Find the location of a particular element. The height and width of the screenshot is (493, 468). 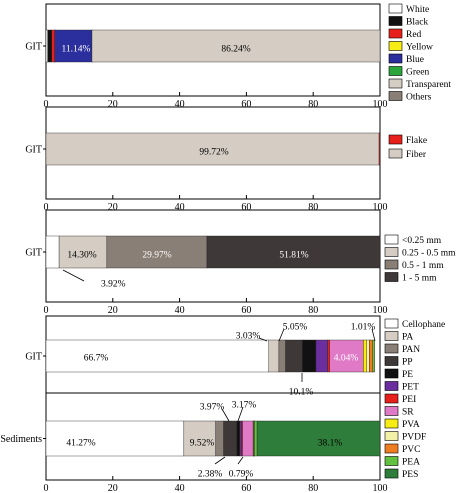

legend-label: 0.25 - 0.5 mm is located at coordinates (429, 254).